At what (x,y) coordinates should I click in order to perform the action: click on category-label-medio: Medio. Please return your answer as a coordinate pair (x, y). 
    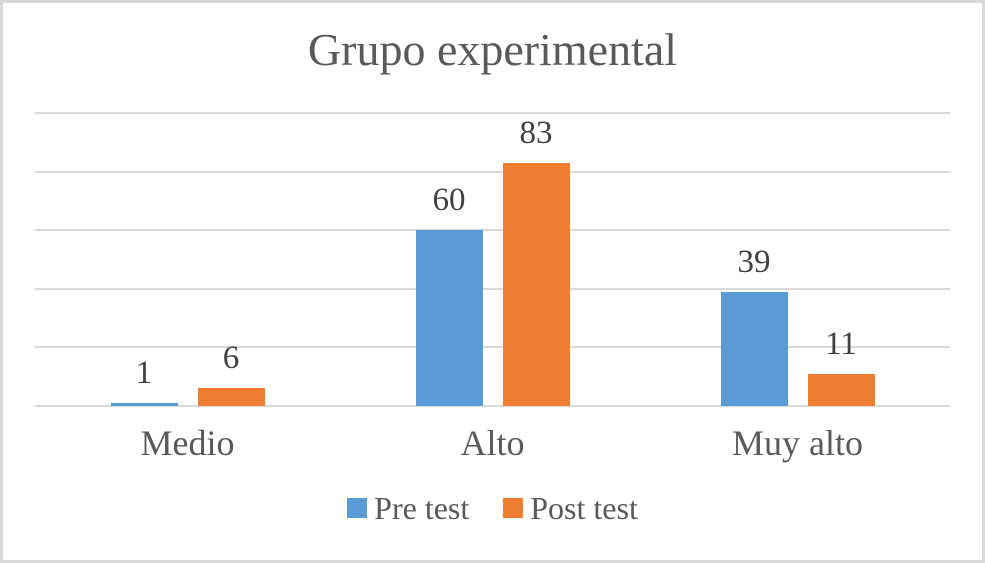
    Looking at the image, I should click on (187, 443).